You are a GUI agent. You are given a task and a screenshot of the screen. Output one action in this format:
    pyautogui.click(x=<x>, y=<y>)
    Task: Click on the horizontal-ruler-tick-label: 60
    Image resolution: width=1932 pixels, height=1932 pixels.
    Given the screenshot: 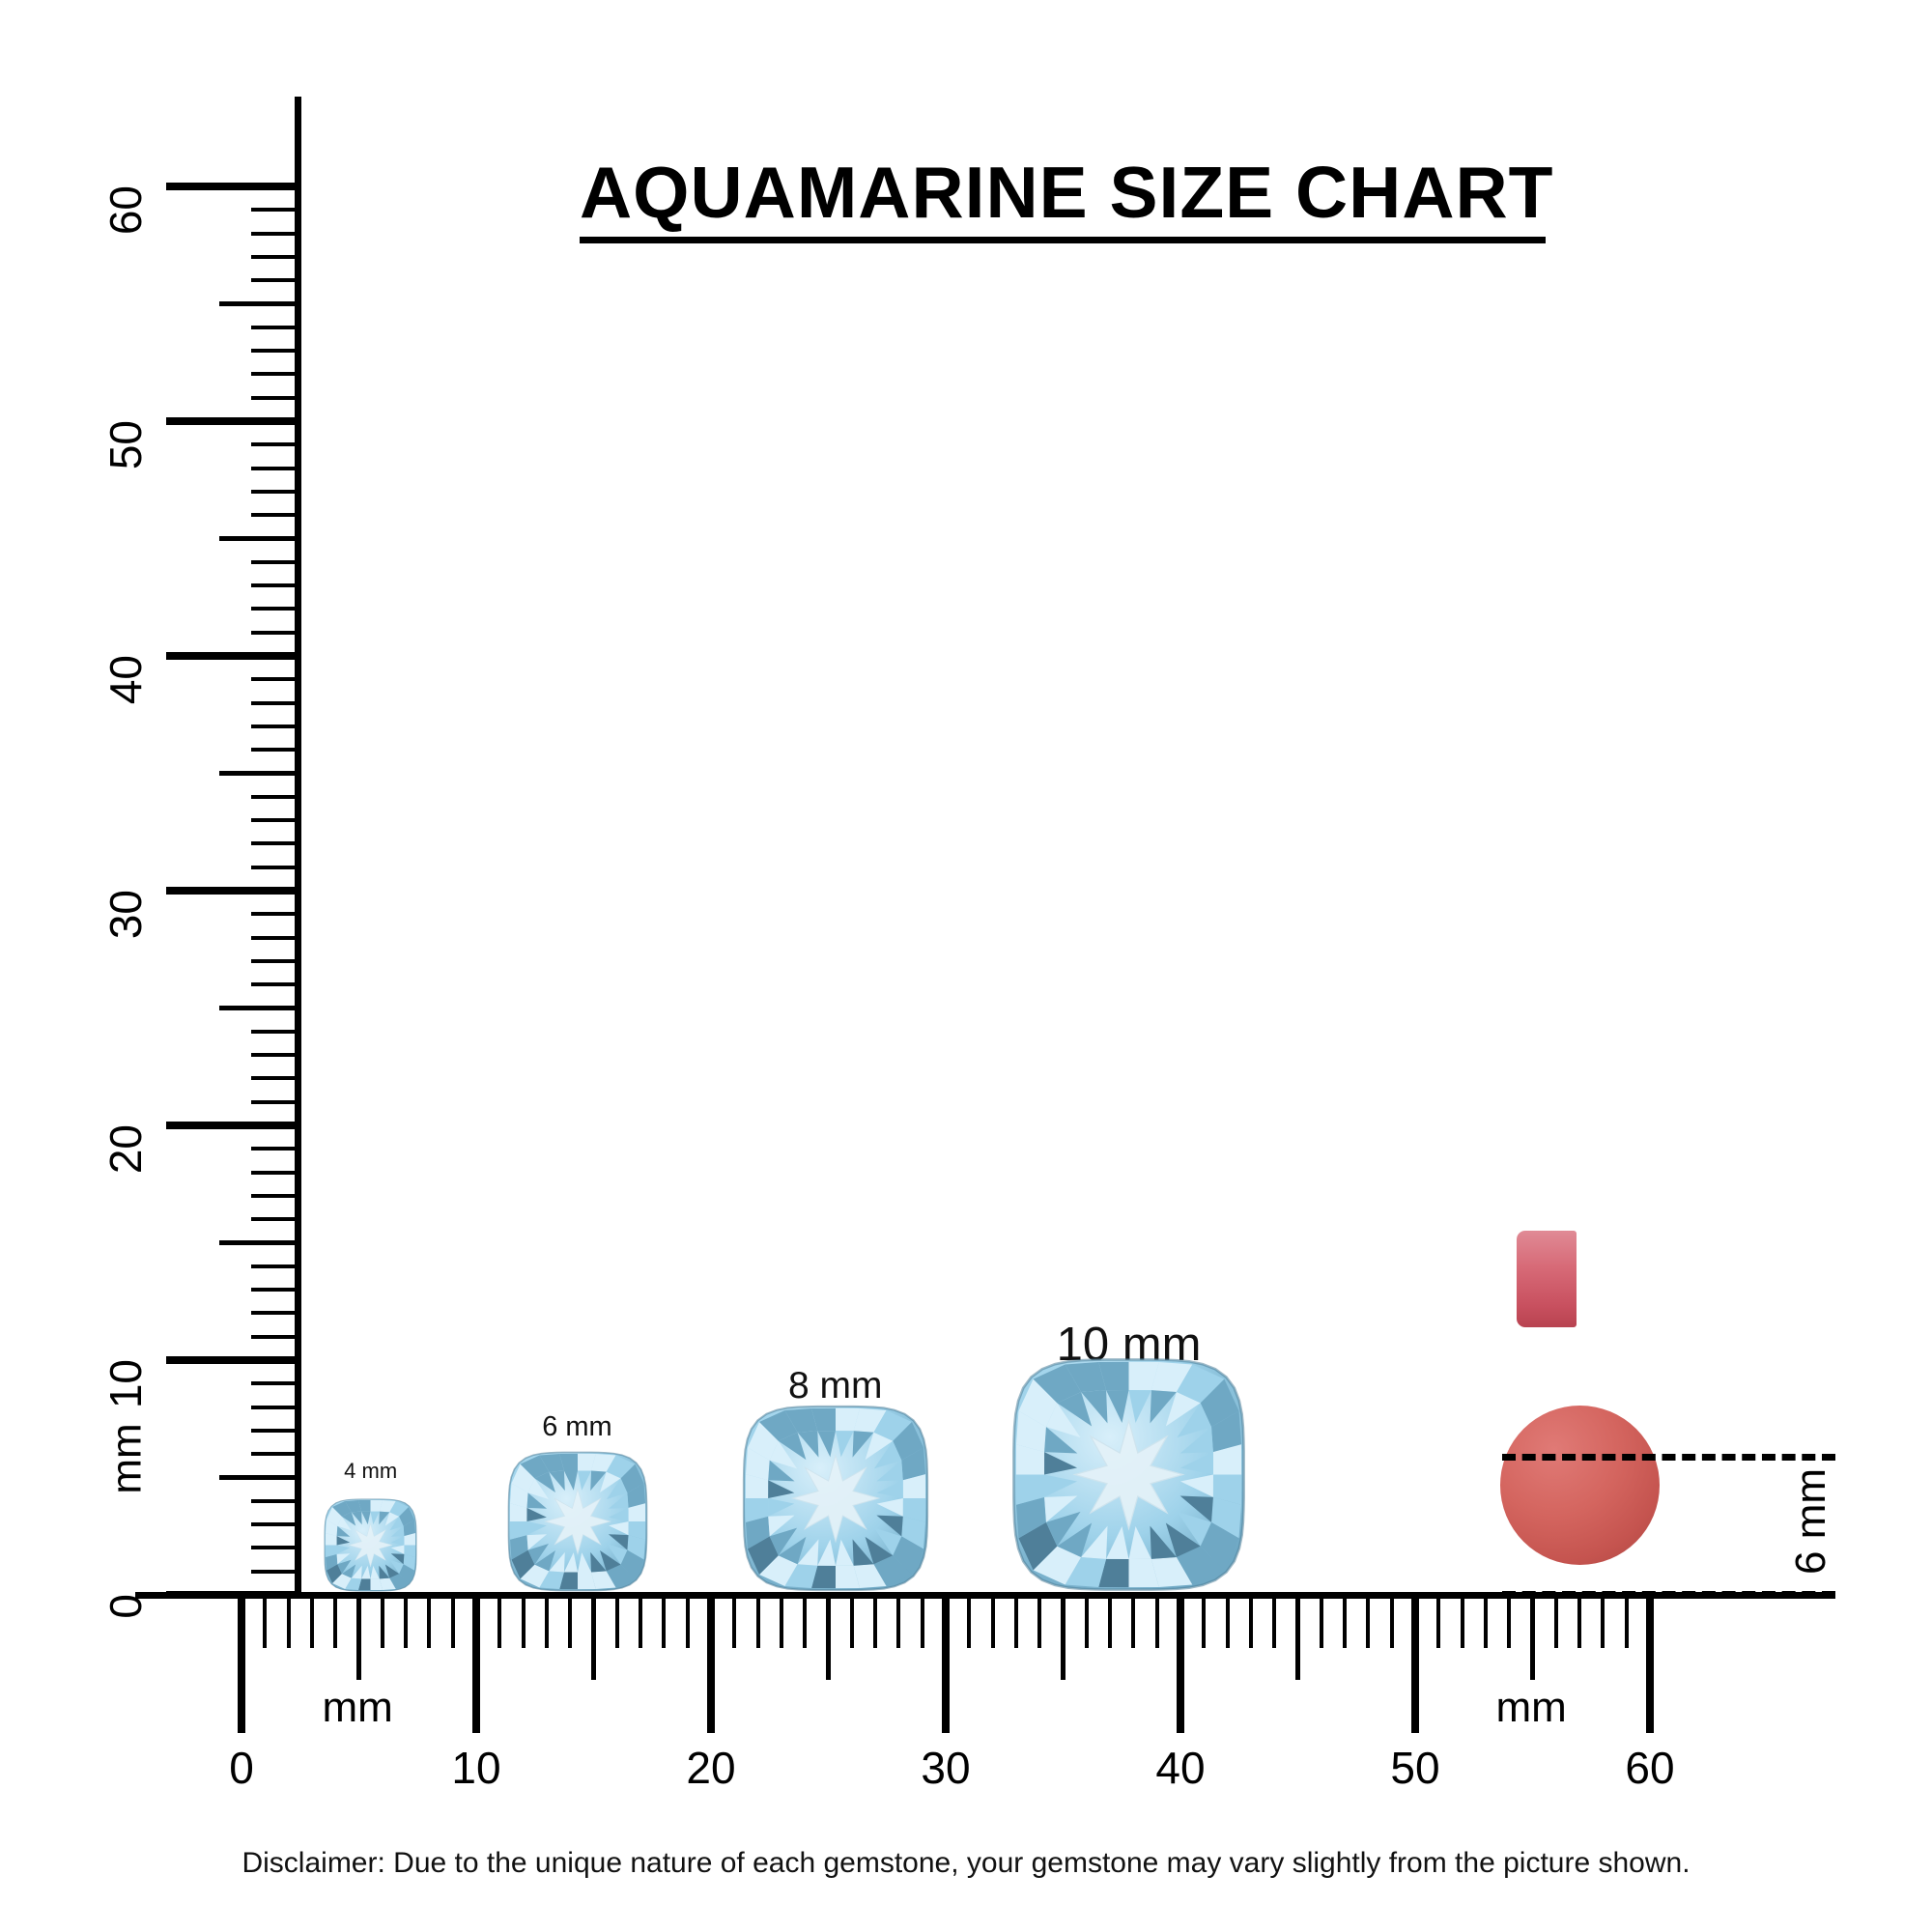 What is the action you would take?
    pyautogui.click(x=1650, y=1768)
    